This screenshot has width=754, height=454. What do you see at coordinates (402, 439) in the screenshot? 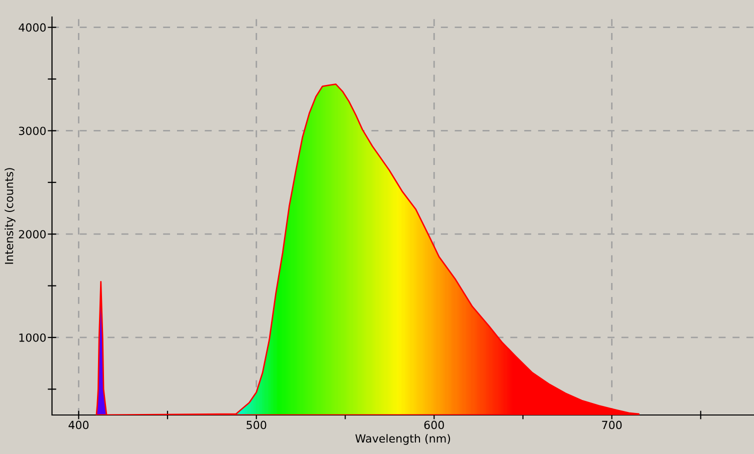
I see `x-axis-title: Wavelength (nm)` at bounding box center [402, 439].